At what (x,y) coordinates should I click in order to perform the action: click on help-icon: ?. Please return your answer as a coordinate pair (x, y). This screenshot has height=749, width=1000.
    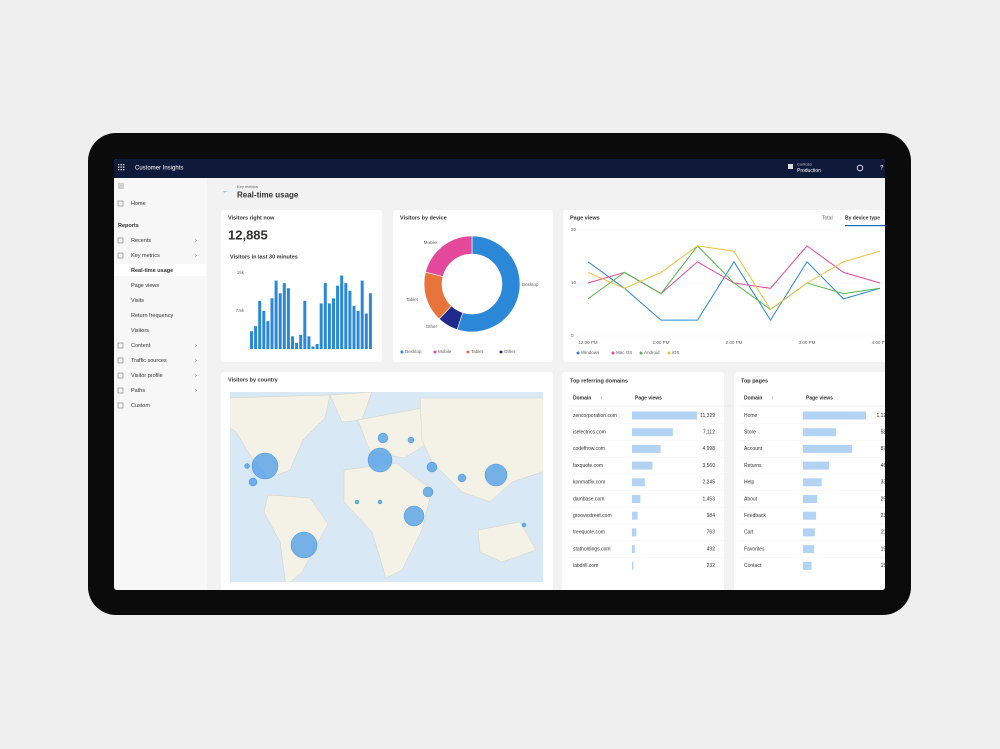
    Looking at the image, I should click on (882, 169).